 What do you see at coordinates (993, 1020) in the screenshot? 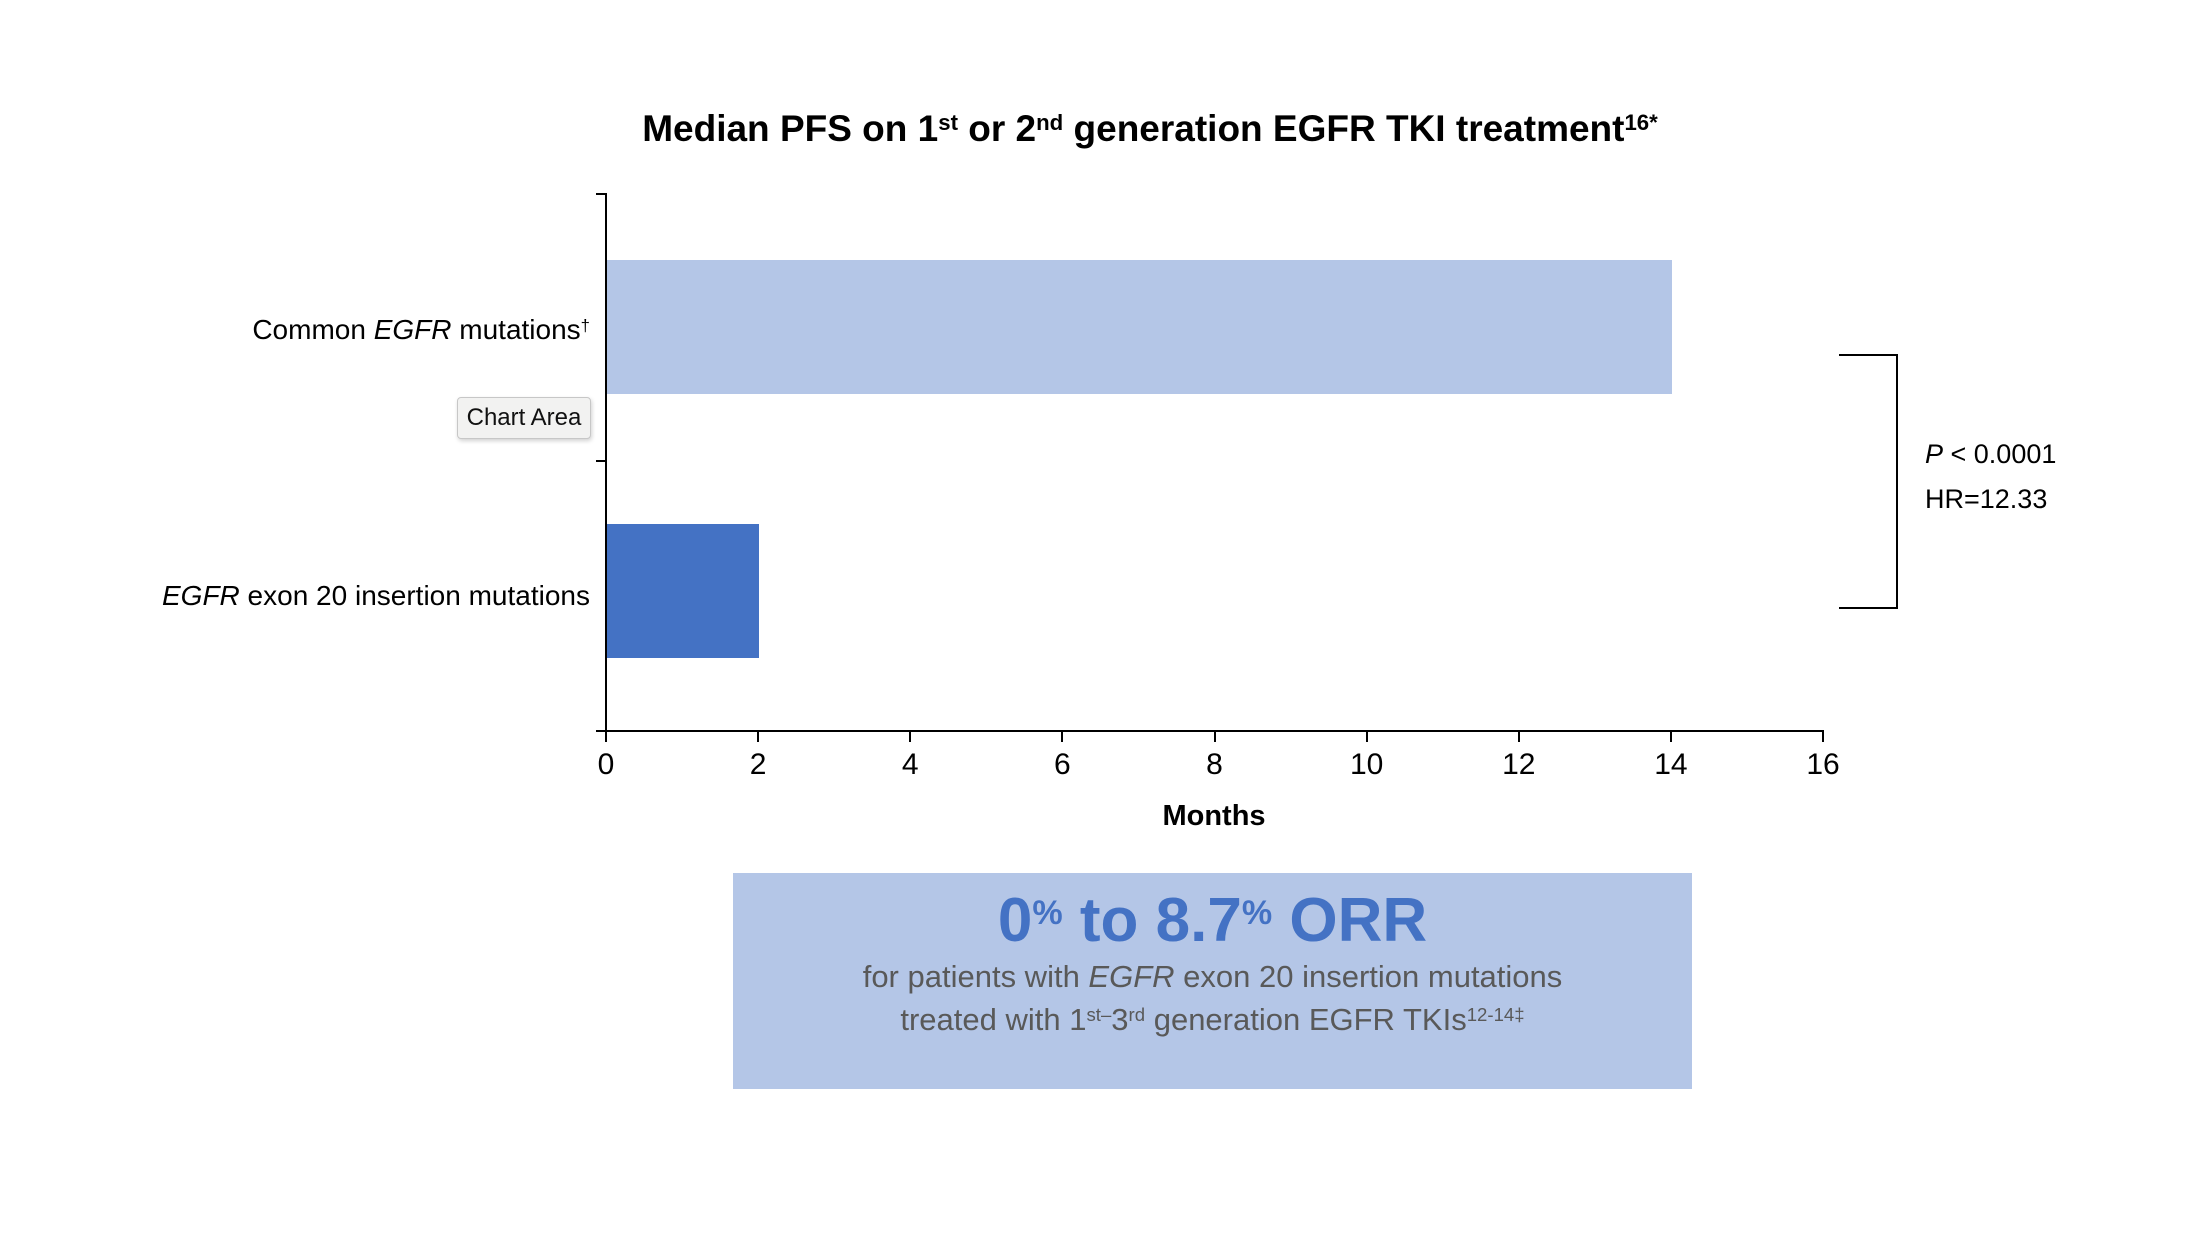
I see `text: treated with 1` at bounding box center [993, 1020].